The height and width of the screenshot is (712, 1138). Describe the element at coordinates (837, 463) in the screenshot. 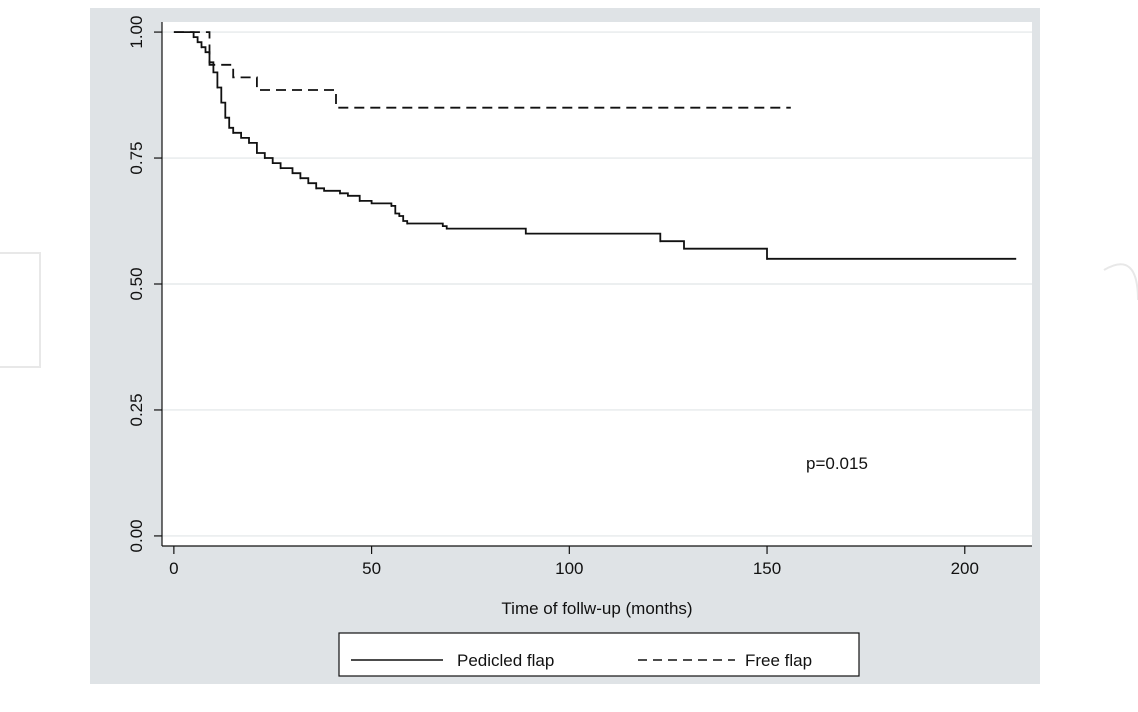

I see `p-value-annotation: p=0.015` at that location.